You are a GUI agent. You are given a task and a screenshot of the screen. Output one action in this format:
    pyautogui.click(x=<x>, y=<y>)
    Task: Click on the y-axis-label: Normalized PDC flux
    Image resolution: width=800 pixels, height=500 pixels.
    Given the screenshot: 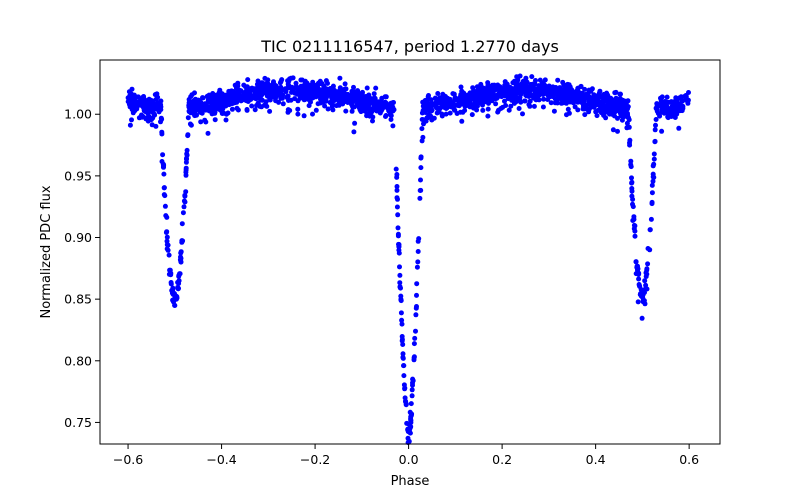 What is the action you would take?
    pyautogui.click(x=46, y=251)
    